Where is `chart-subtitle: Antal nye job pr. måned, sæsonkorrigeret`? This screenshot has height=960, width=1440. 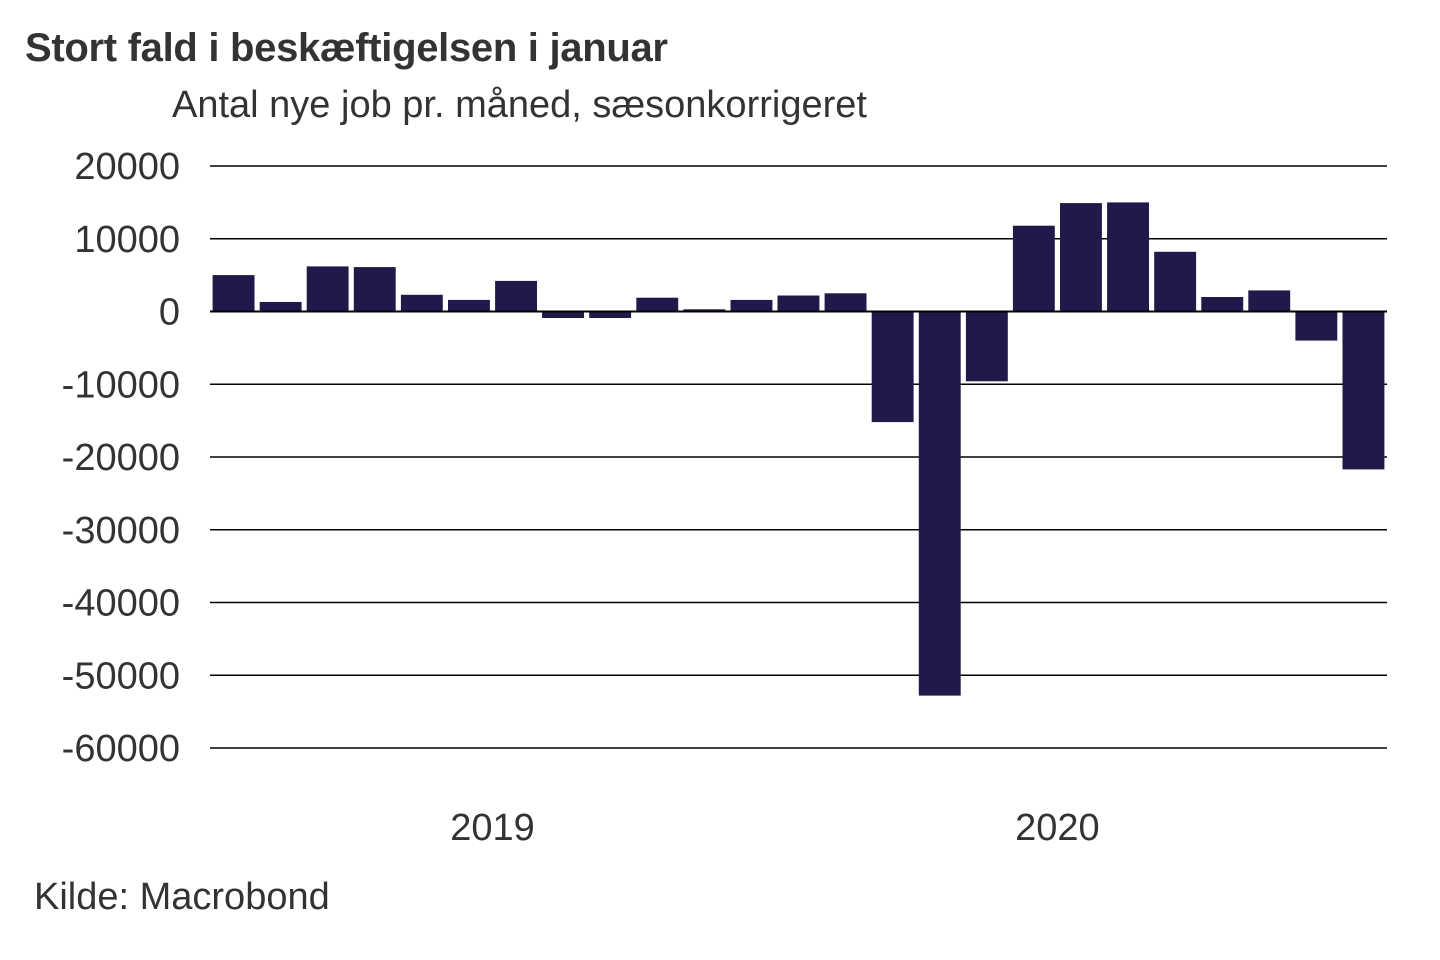 chart-subtitle: Antal nye job pr. måned, sæsonkorrigeret is located at coordinates (519, 105).